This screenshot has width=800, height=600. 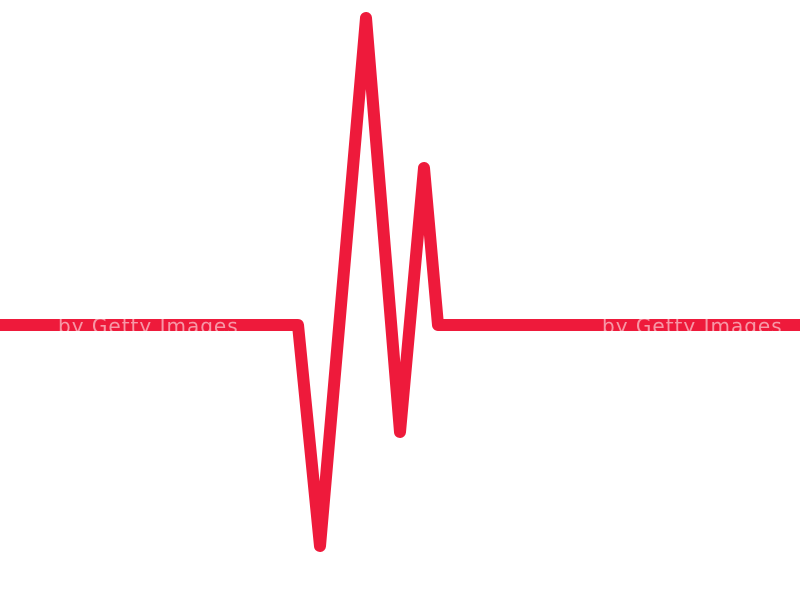 What do you see at coordinates (692, 326) in the screenshot?
I see `watermark-right: by Getty Images` at bounding box center [692, 326].